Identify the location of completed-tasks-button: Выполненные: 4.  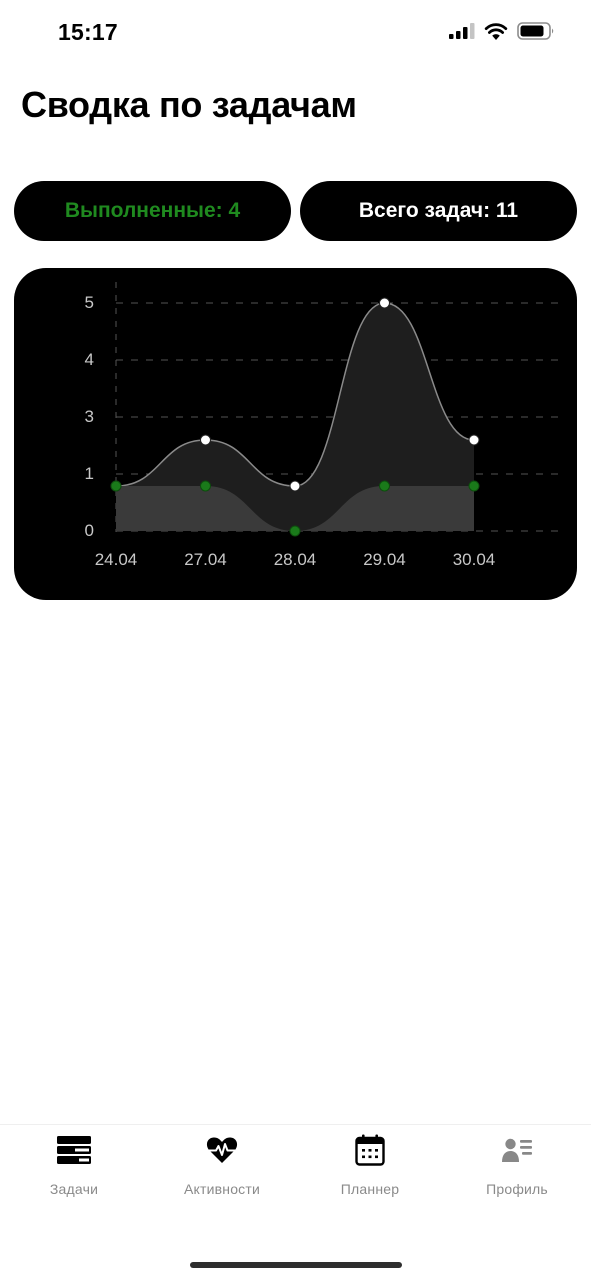
(152, 211).